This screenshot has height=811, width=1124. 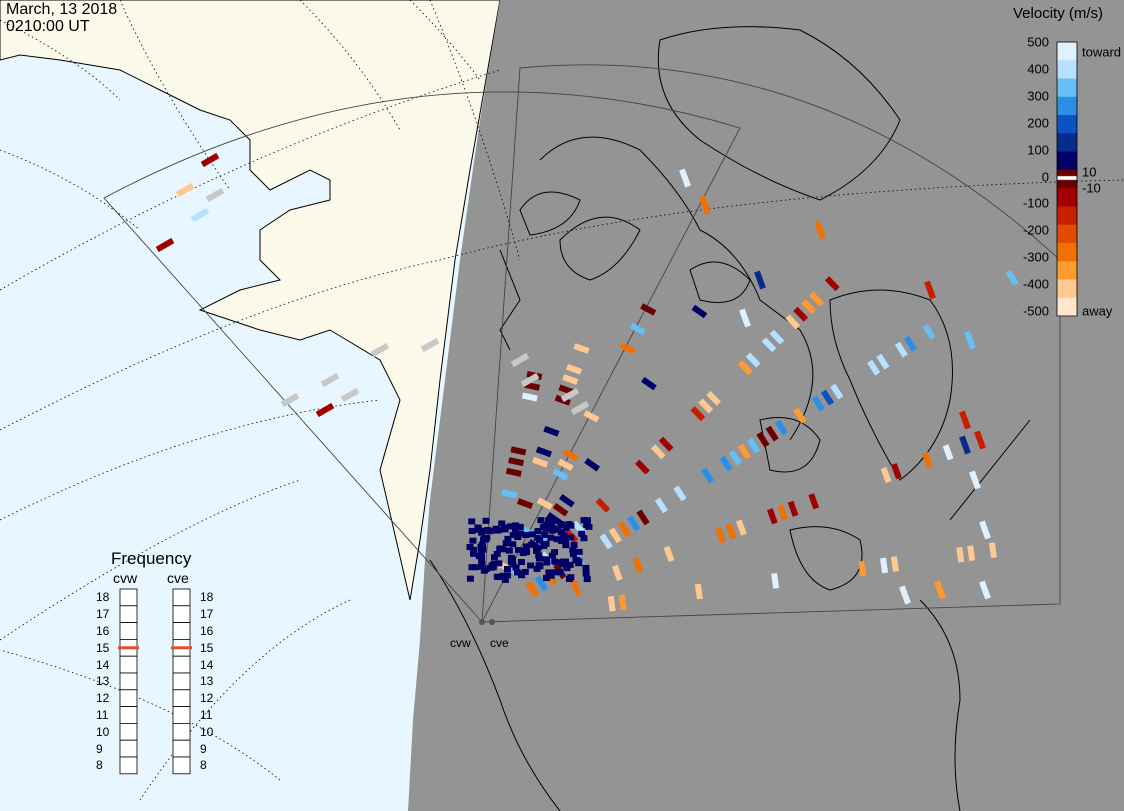 I want to click on site-cvw-marker, so click(x=482, y=622).